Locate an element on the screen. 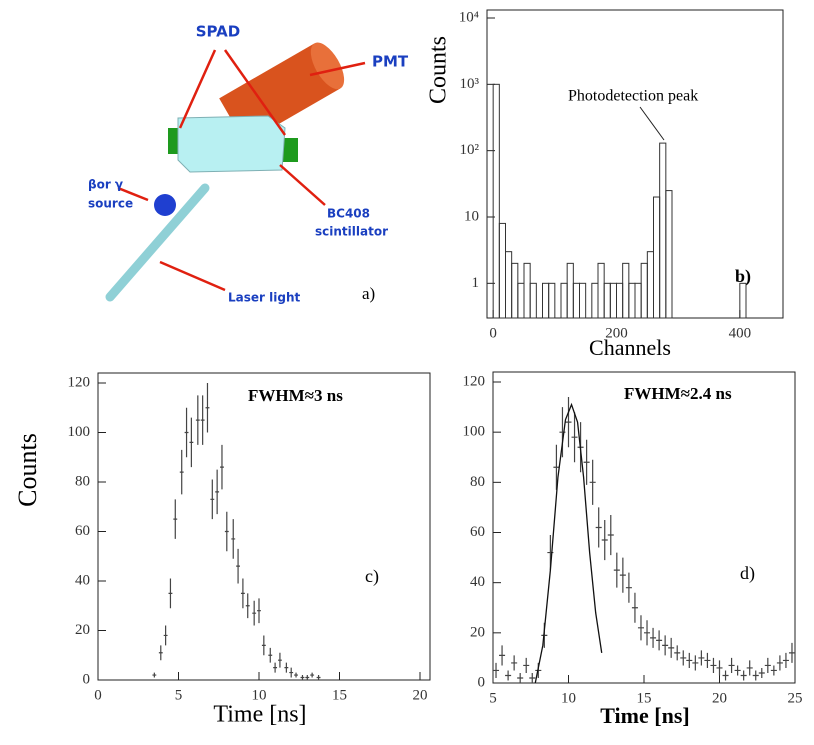 The image size is (814, 745). scintillator is located at coordinates (231, 144).